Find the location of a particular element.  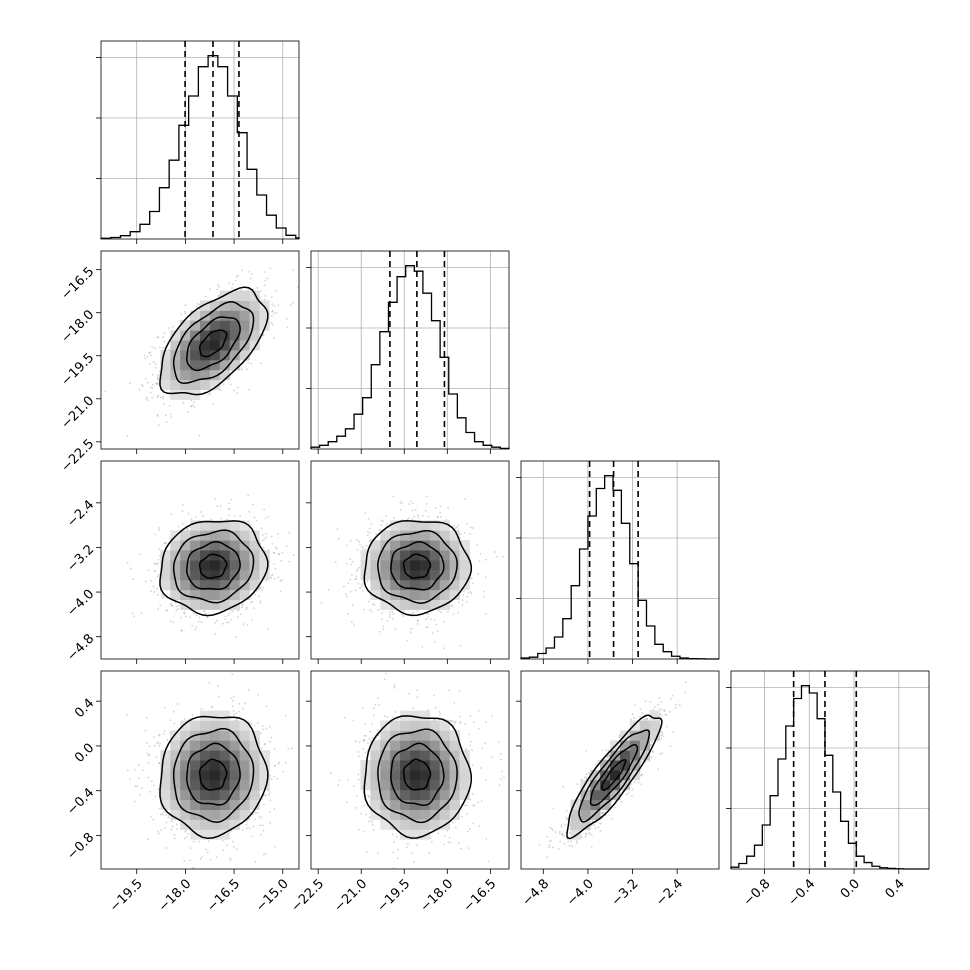

density-content is located at coordinates (417, 770).